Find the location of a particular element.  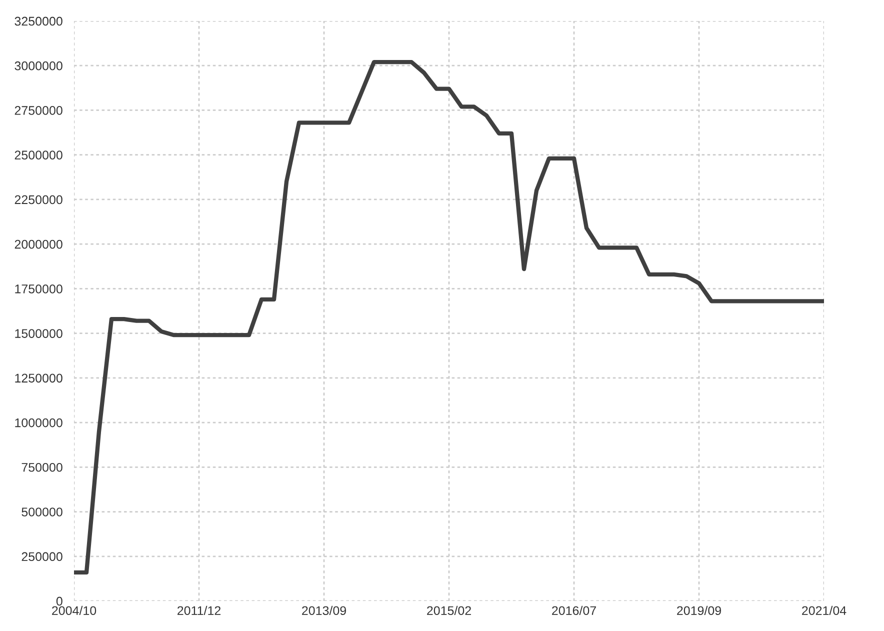

y-tick-label: 0 is located at coordinates (59, 601).